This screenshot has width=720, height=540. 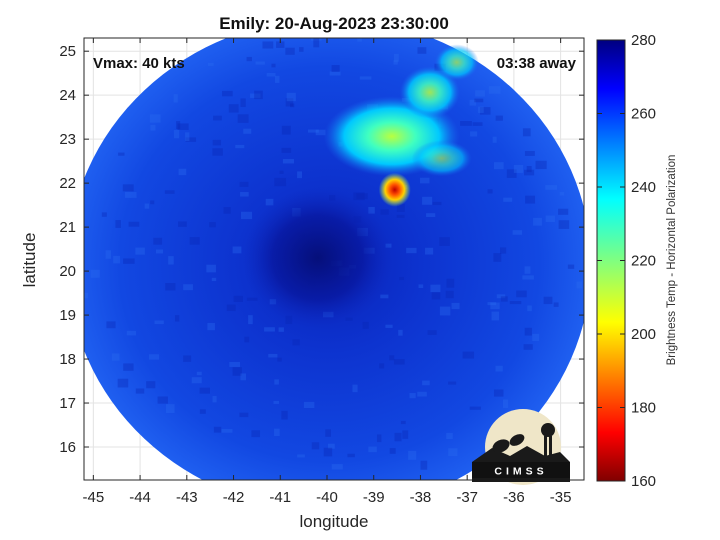 I want to click on y-tick-label: 18, so click(x=67, y=359).